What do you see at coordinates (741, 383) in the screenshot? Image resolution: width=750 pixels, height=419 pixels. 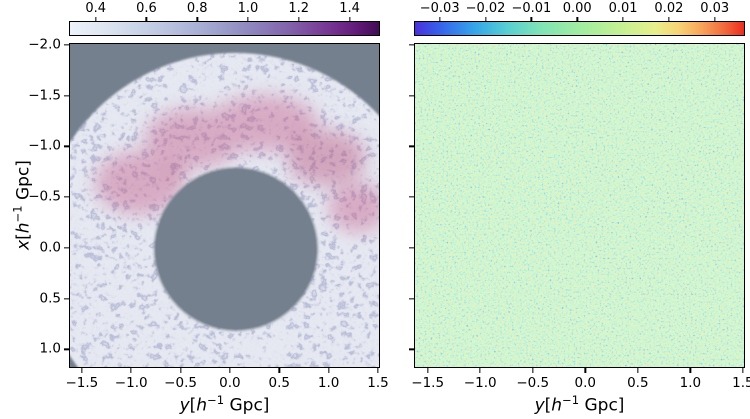 I see `right-x-tick-label: 1.5` at bounding box center [741, 383].